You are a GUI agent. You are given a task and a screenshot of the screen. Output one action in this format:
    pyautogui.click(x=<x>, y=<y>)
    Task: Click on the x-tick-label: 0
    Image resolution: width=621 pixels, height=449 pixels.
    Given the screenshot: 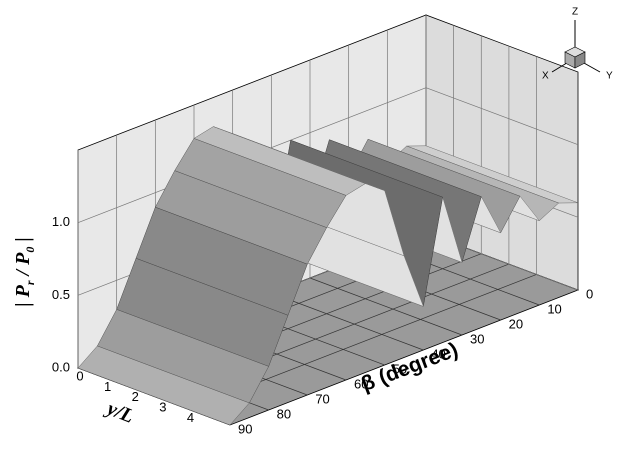 What is the action you would take?
    pyautogui.click(x=589, y=293)
    